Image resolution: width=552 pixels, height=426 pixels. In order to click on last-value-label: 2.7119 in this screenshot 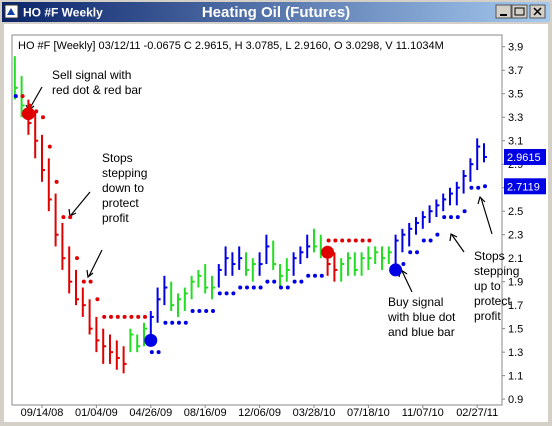, I will do `click(523, 187)`.